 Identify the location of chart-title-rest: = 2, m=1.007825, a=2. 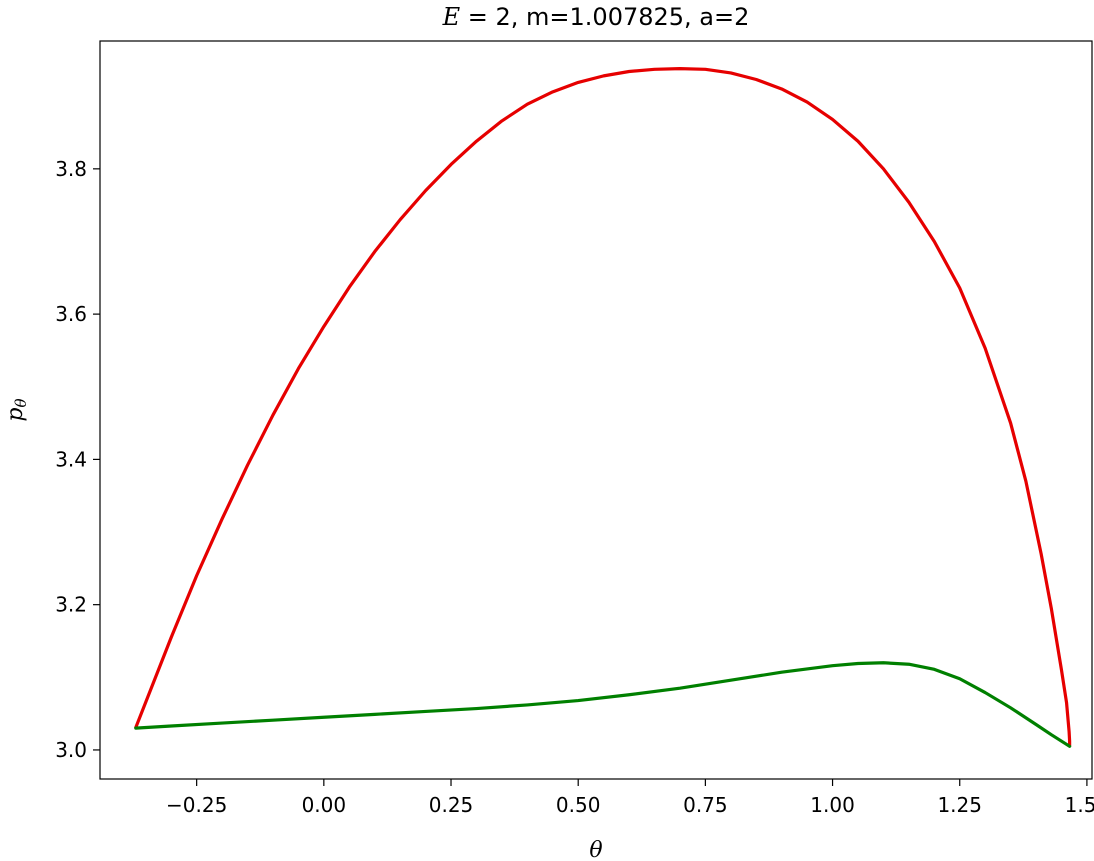
(604, 17).